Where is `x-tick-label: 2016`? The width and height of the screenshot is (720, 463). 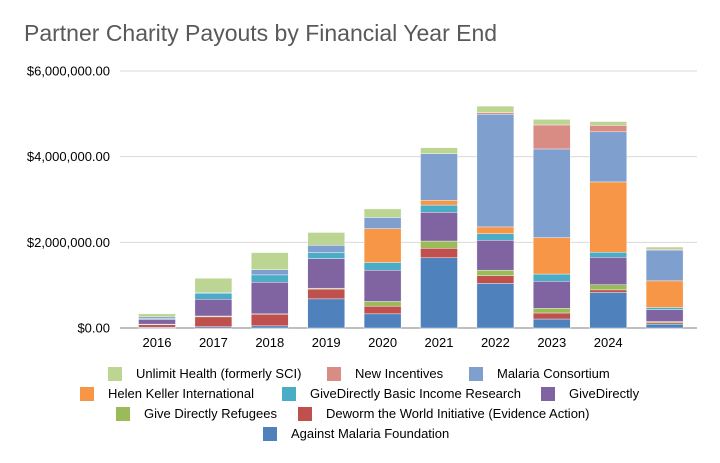
x-tick-label: 2016 is located at coordinates (157, 342).